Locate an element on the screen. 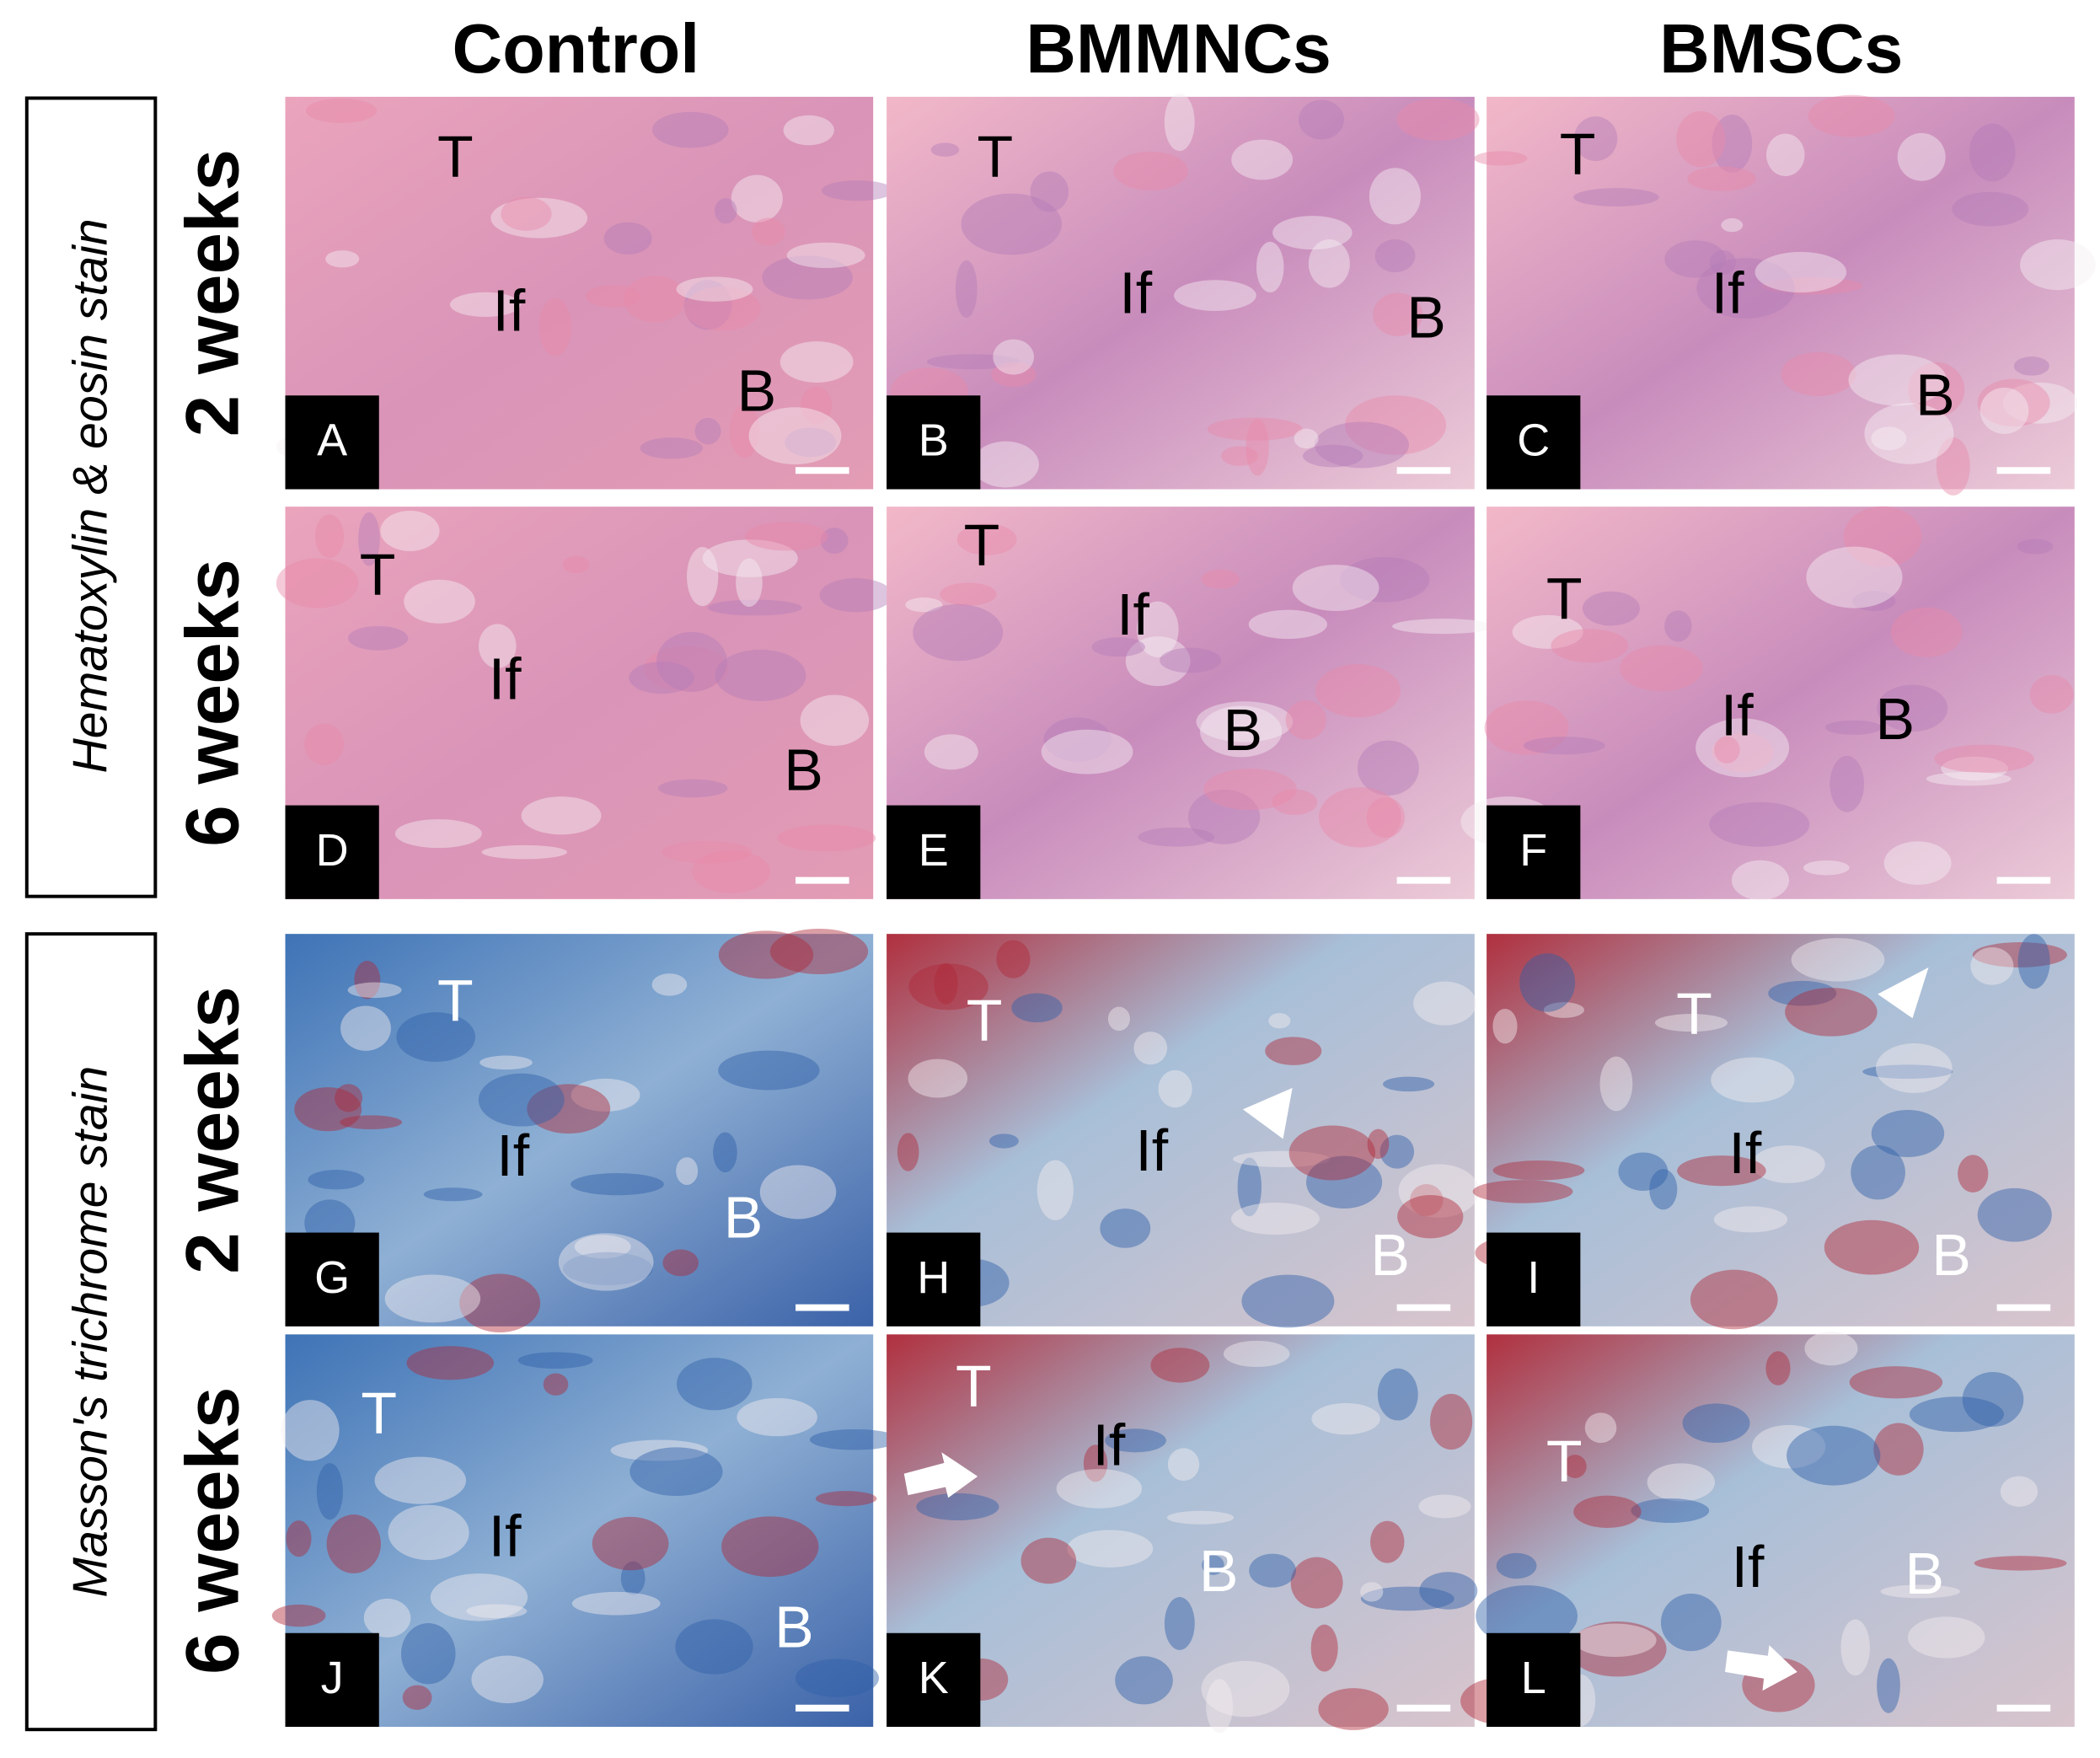 Image resolution: width=2100 pixels, height=1758 pixels. arrowhead is located at coordinates (1267, 1113).